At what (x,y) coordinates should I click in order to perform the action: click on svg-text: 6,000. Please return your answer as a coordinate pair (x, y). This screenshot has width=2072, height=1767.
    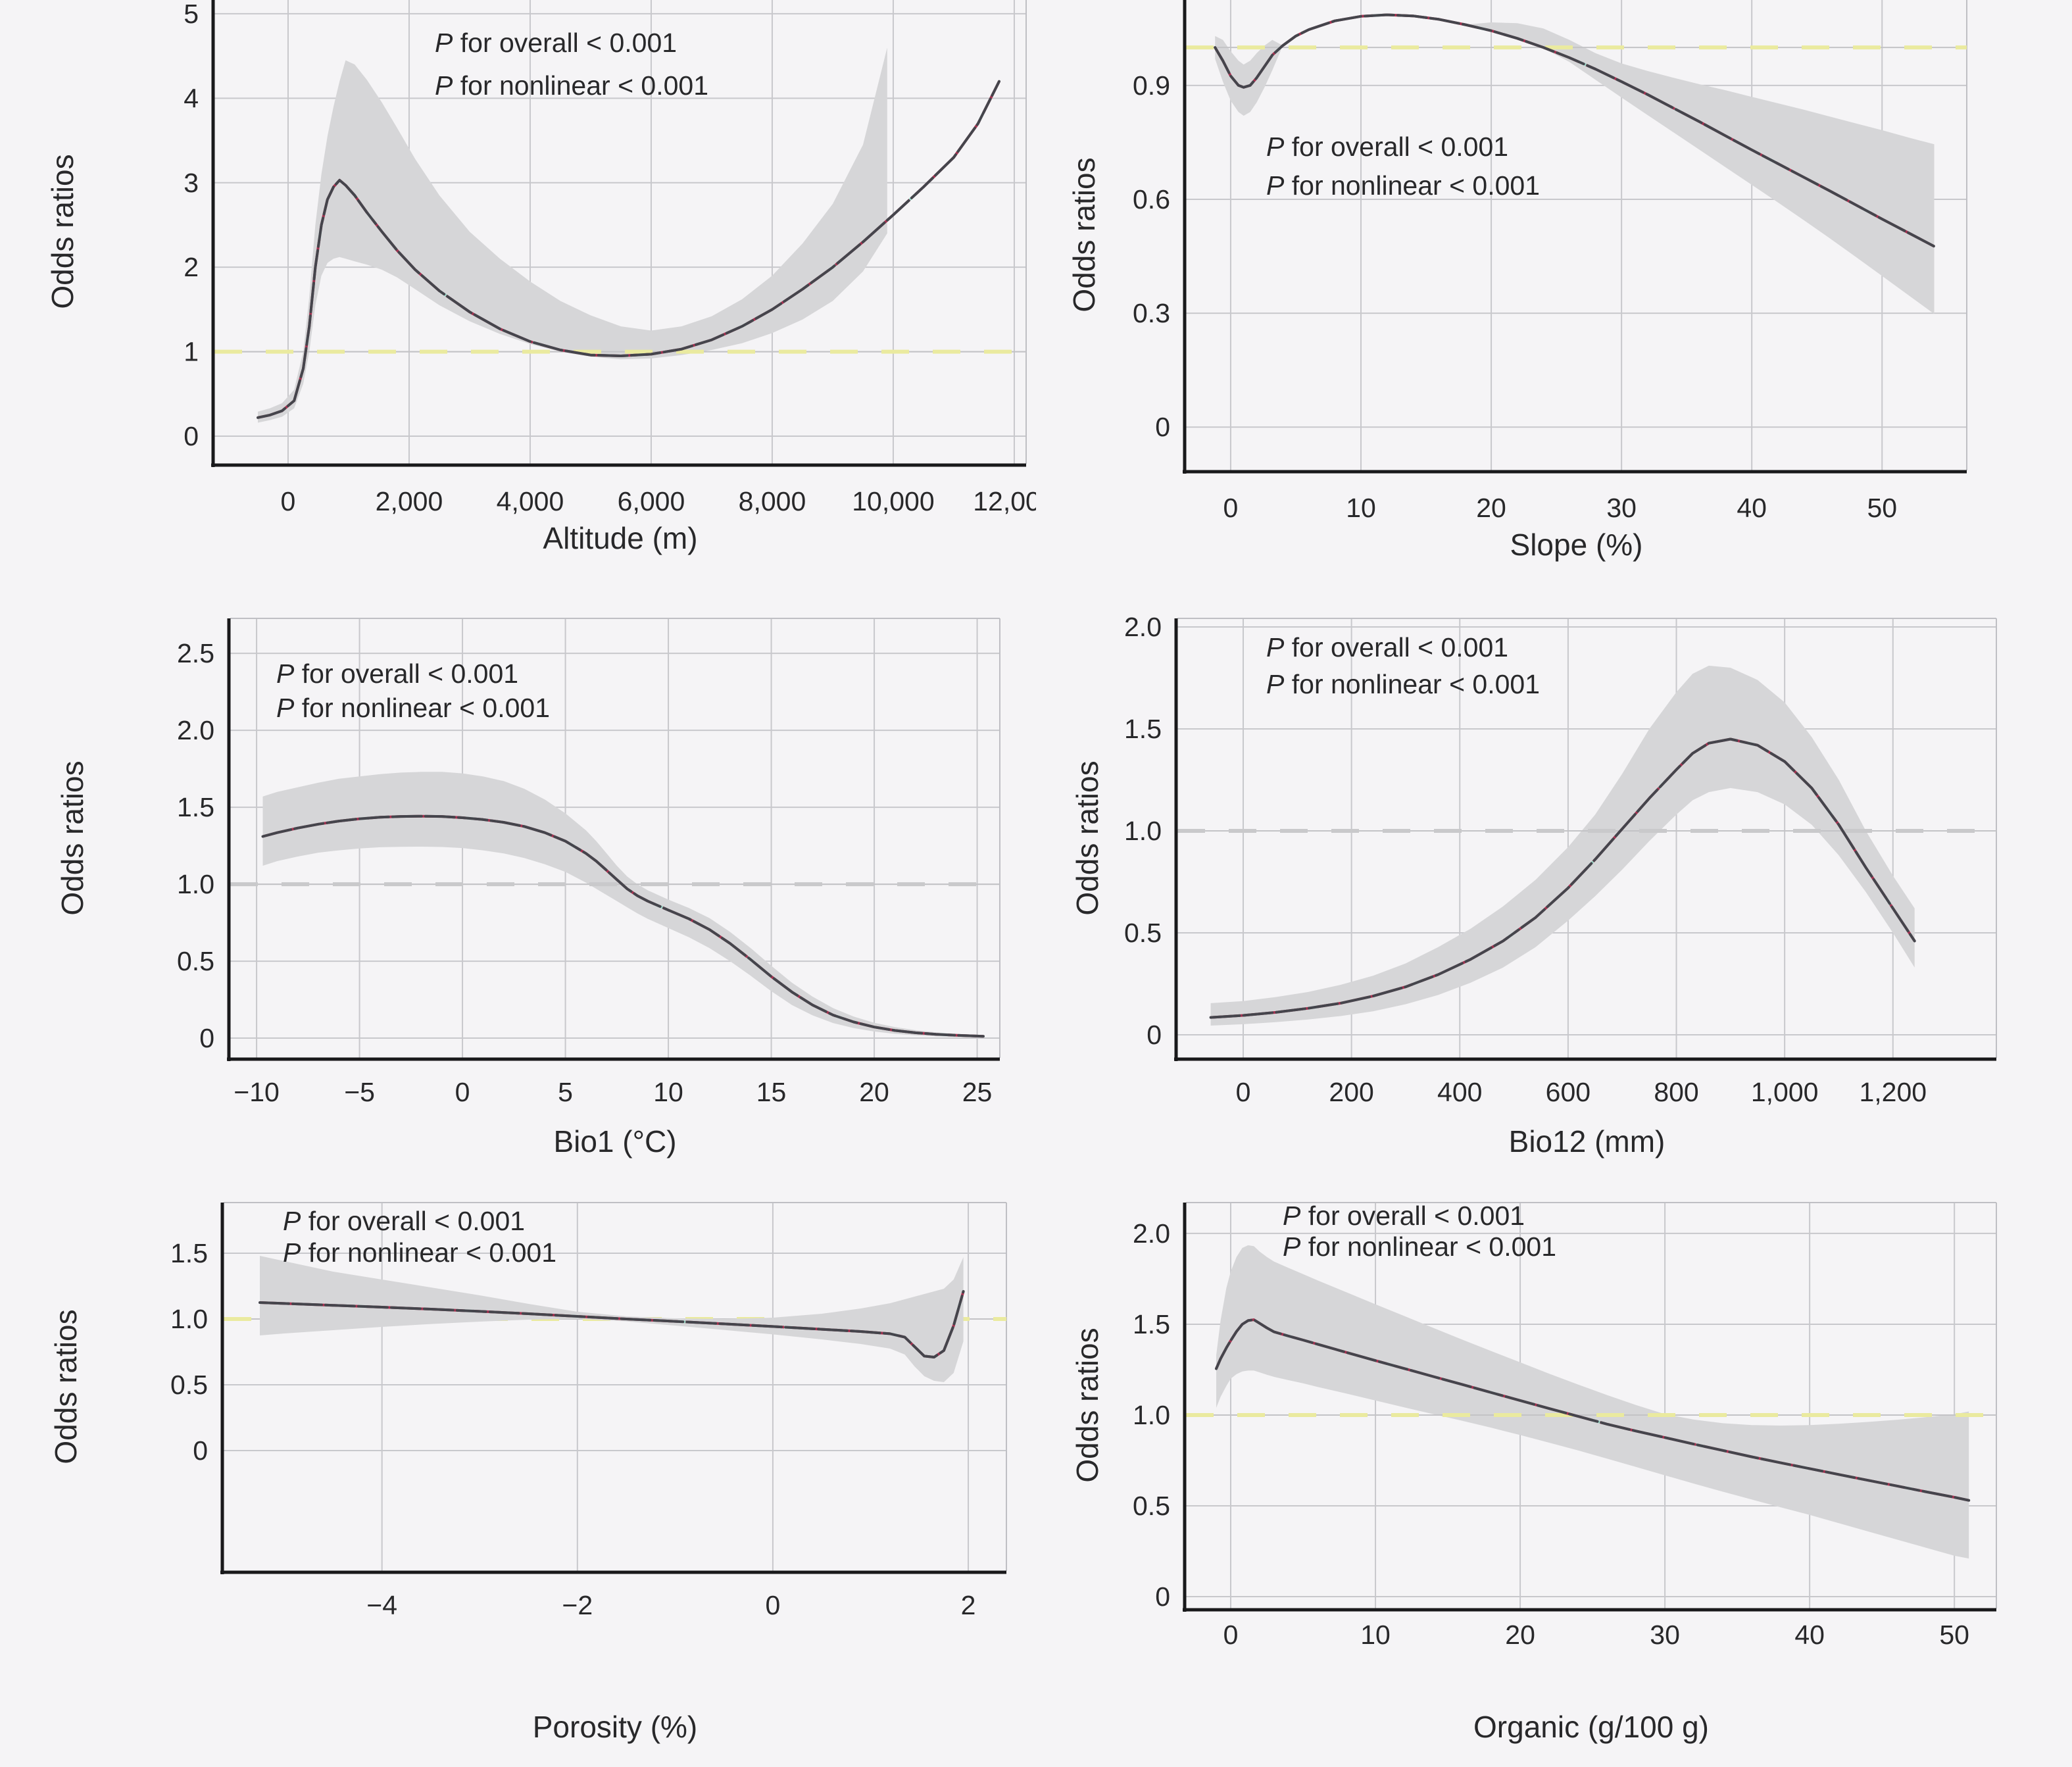
    Looking at the image, I should click on (651, 501).